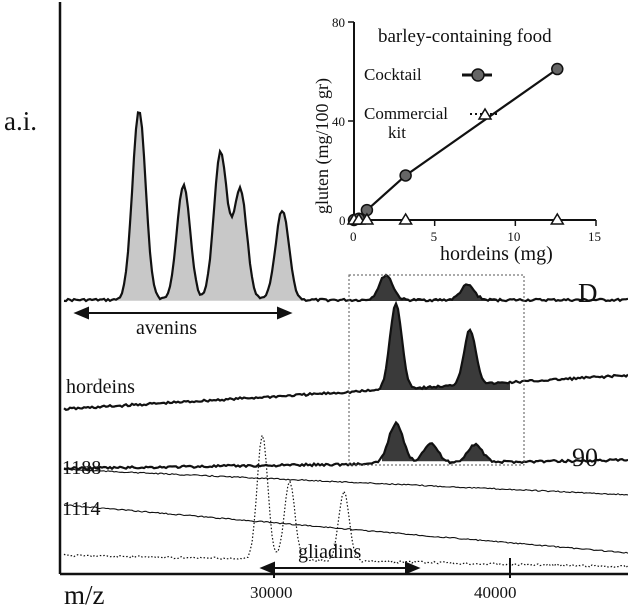 The image size is (628, 609). I want to click on legend-commercial-marker, so click(485, 113).